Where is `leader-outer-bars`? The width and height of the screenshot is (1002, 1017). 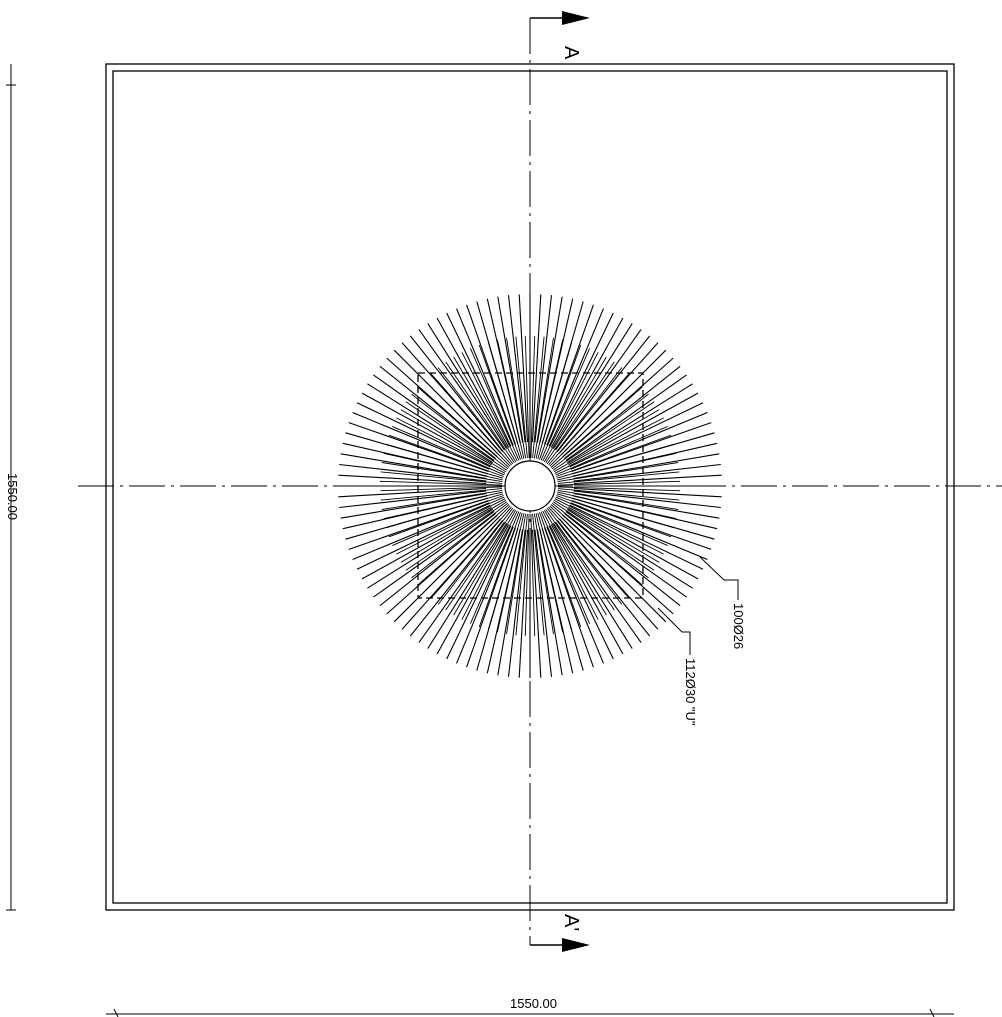 leader-outer-bars is located at coordinates (674, 631).